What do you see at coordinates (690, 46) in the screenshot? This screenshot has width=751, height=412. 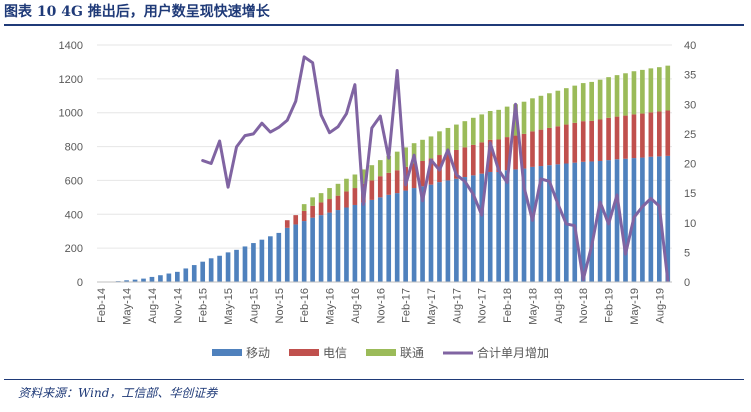 I see `y2-tick-label: 40` at bounding box center [690, 46].